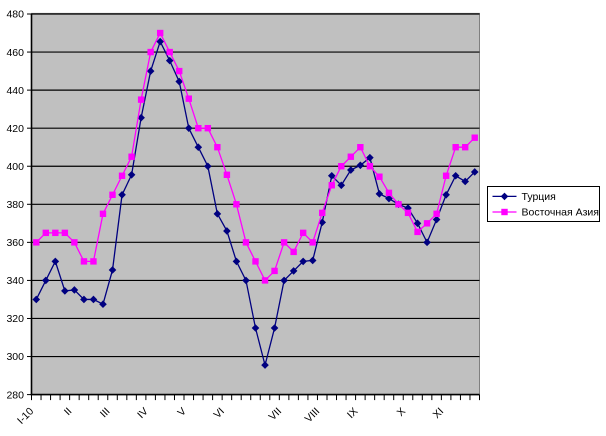 The image size is (606, 436). What do you see at coordinates (15, 319) in the screenshot?
I see `svg-text: 320` at bounding box center [15, 319].